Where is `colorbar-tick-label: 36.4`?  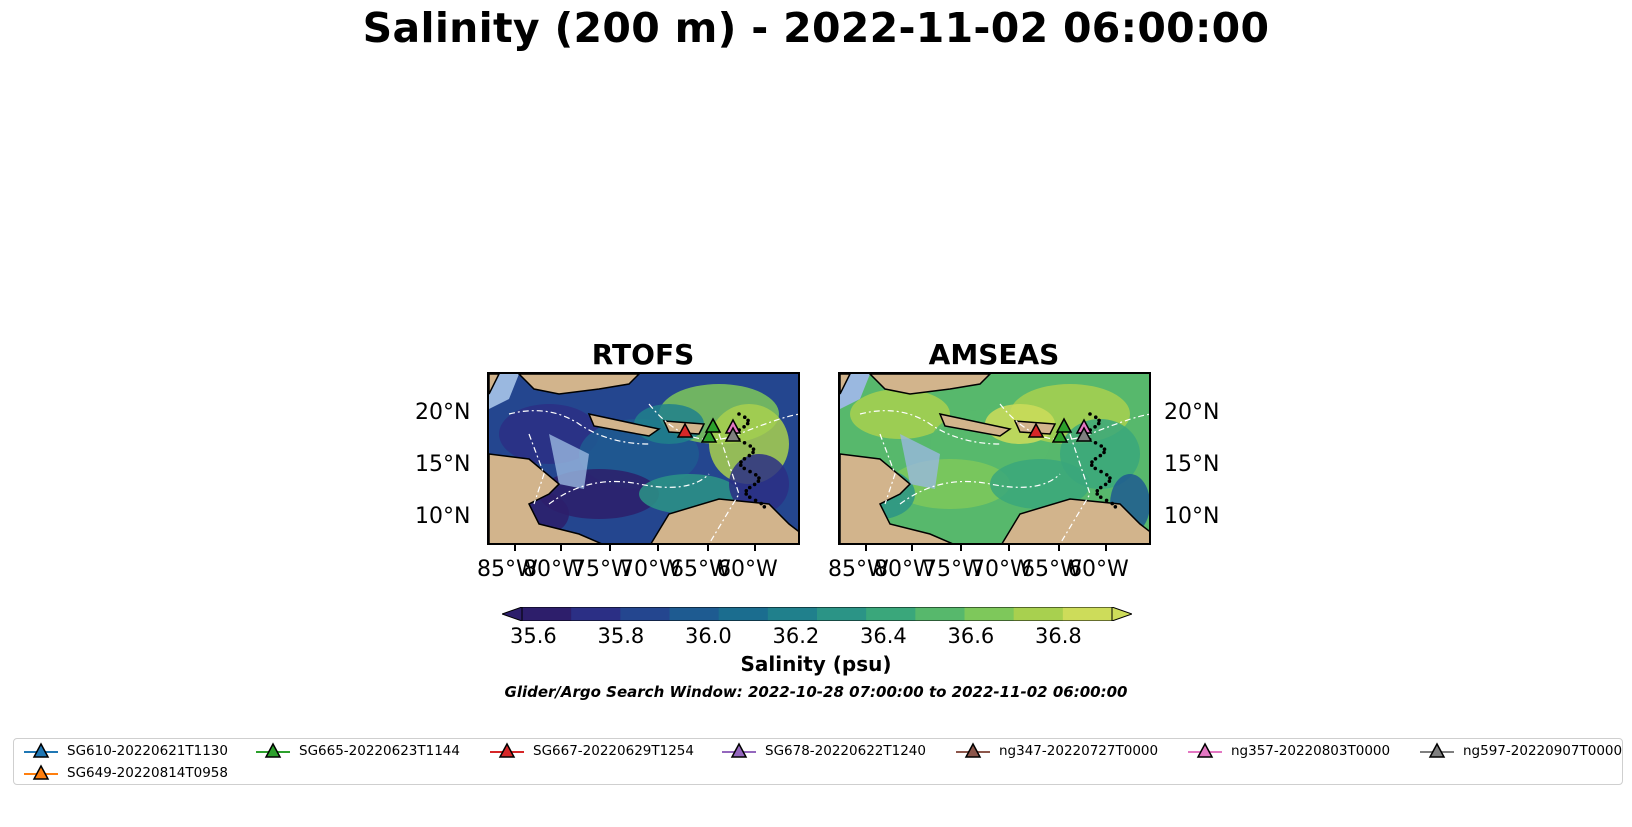
colorbar-tick-label: 36.4 is located at coordinates (883, 636).